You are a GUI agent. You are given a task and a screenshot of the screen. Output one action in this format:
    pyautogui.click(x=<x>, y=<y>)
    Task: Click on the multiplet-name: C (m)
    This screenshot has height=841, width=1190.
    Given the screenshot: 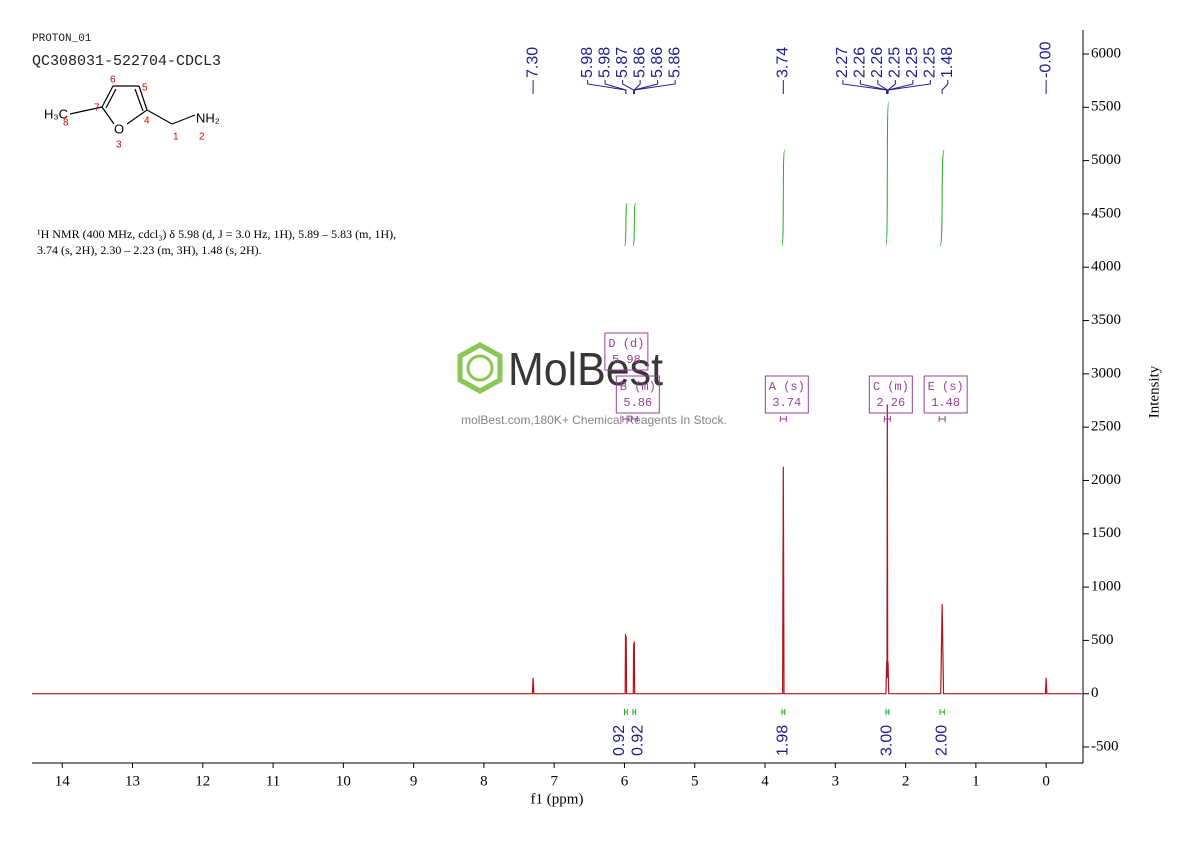 What is the action you would take?
    pyautogui.click(x=891, y=387)
    